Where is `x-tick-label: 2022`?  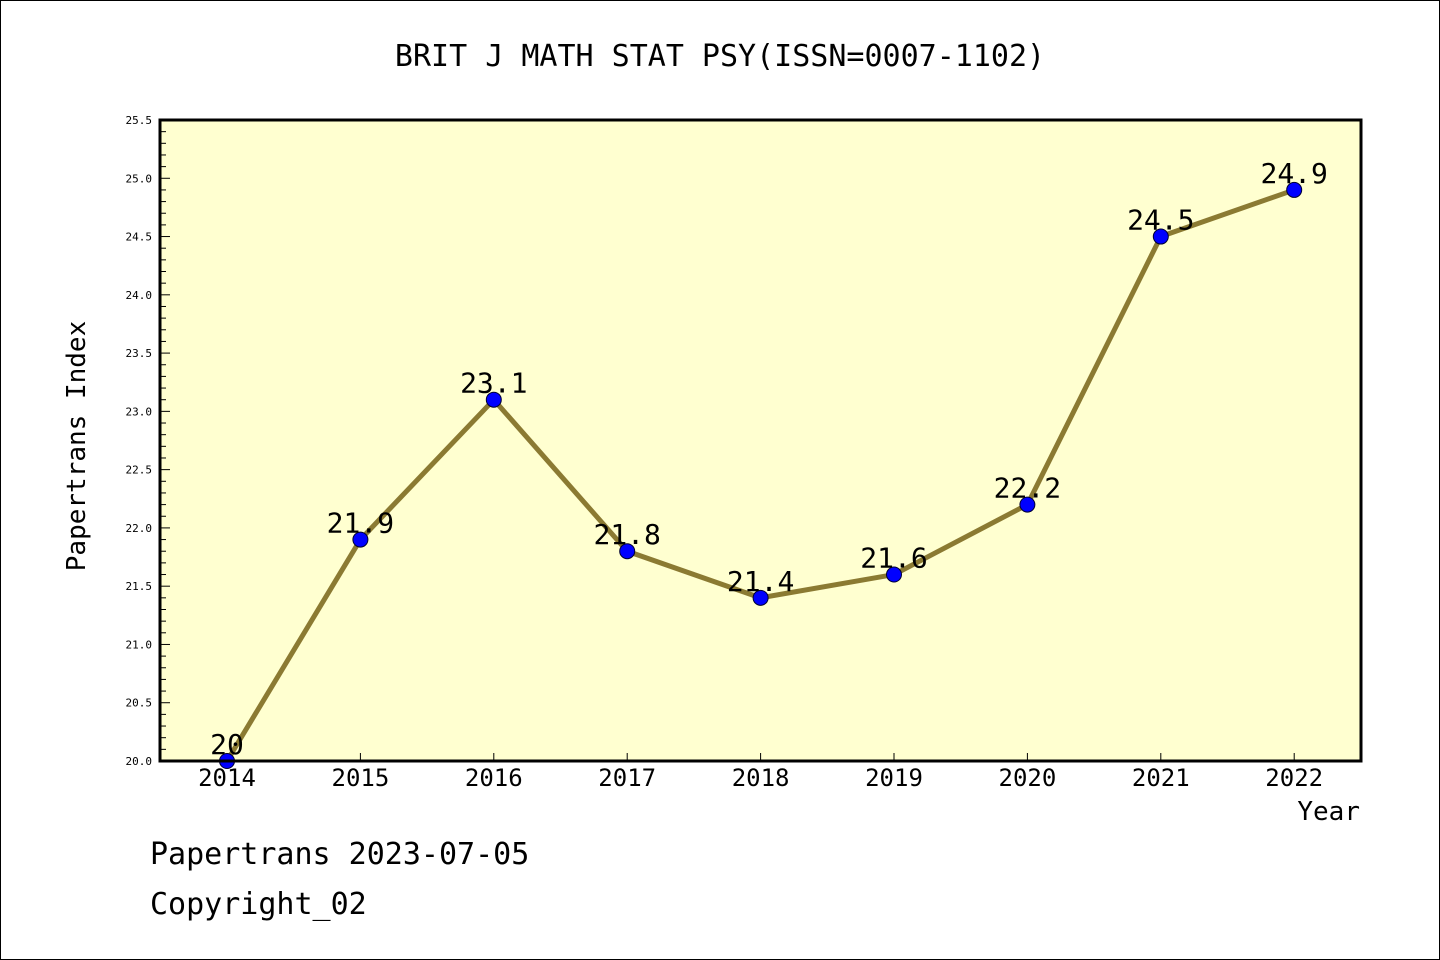 x-tick-label: 2022 is located at coordinates (1294, 778).